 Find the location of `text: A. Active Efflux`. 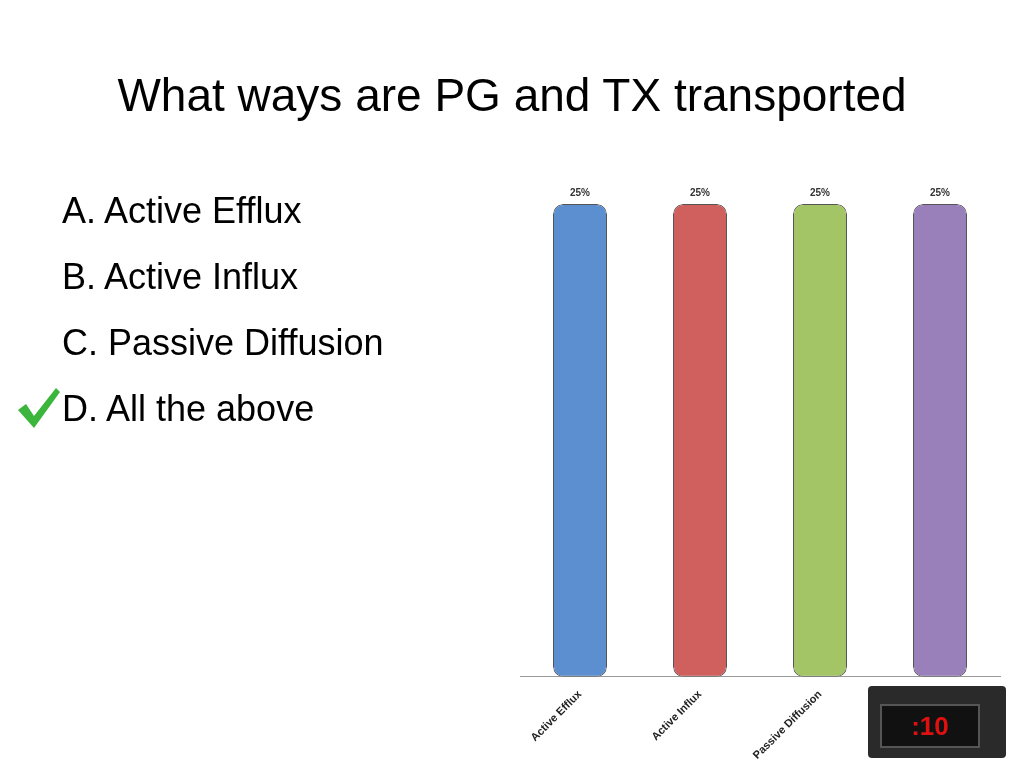

text: A. Active Efflux is located at coordinates (182, 211).